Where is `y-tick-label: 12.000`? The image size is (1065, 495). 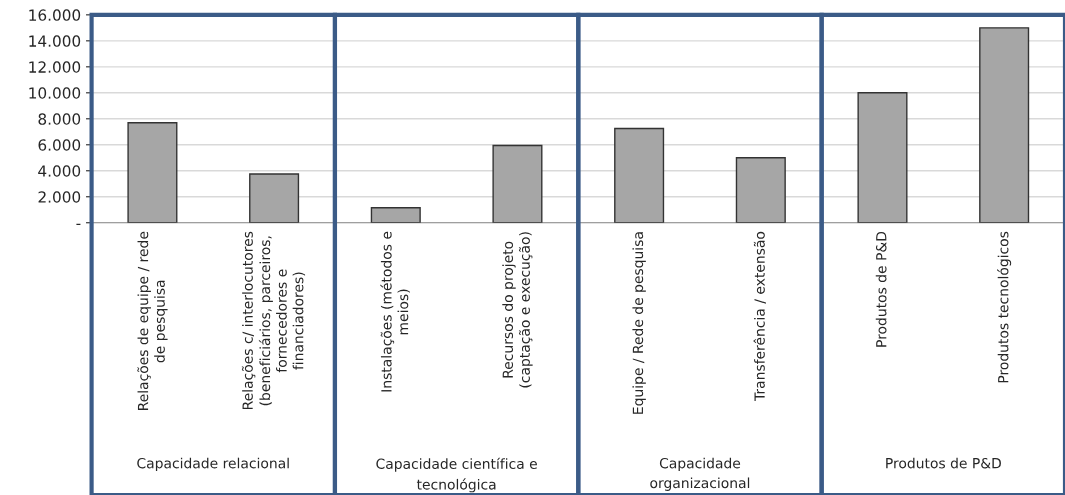 y-tick-label: 12.000 is located at coordinates (55, 67).